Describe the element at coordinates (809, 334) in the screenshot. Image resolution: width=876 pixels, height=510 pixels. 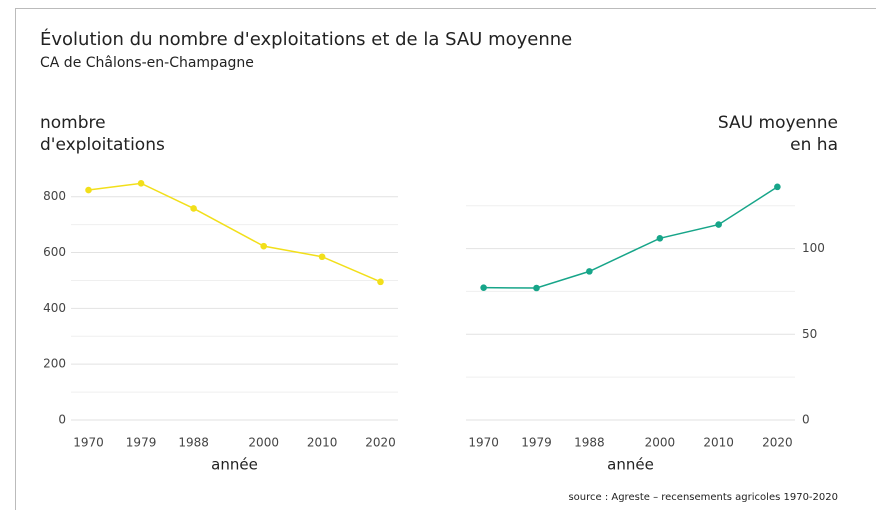
I see `y-tick-label: 50` at that location.